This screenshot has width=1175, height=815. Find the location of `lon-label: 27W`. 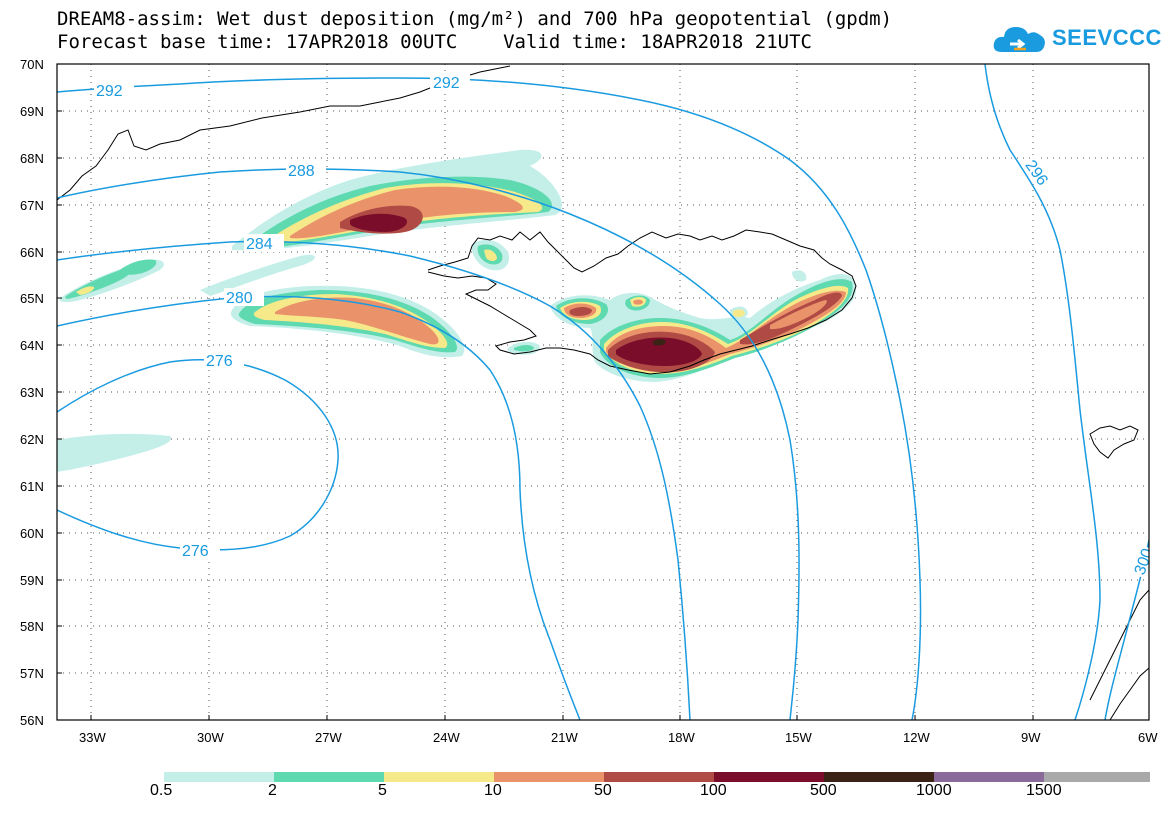

lon-label: 27W is located at coordinates (328, 737).